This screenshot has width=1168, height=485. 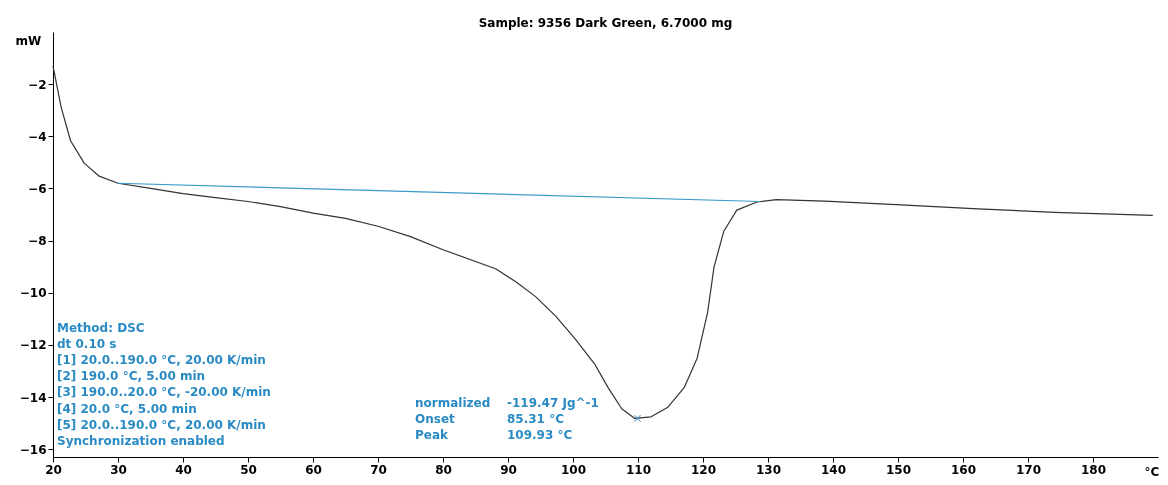 What do you see at coordinates (508, 469) in the screenshot?
I see `x-tick-label: 90` at bounding box center [508, 469].